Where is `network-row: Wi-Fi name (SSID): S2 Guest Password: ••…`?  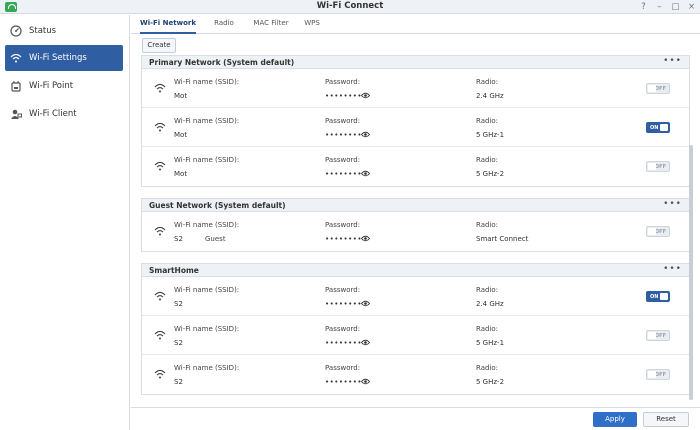
network-row: Wi-Fi name (SSID): S2 Guest Password: ••… is located at coordinates (415, 231).